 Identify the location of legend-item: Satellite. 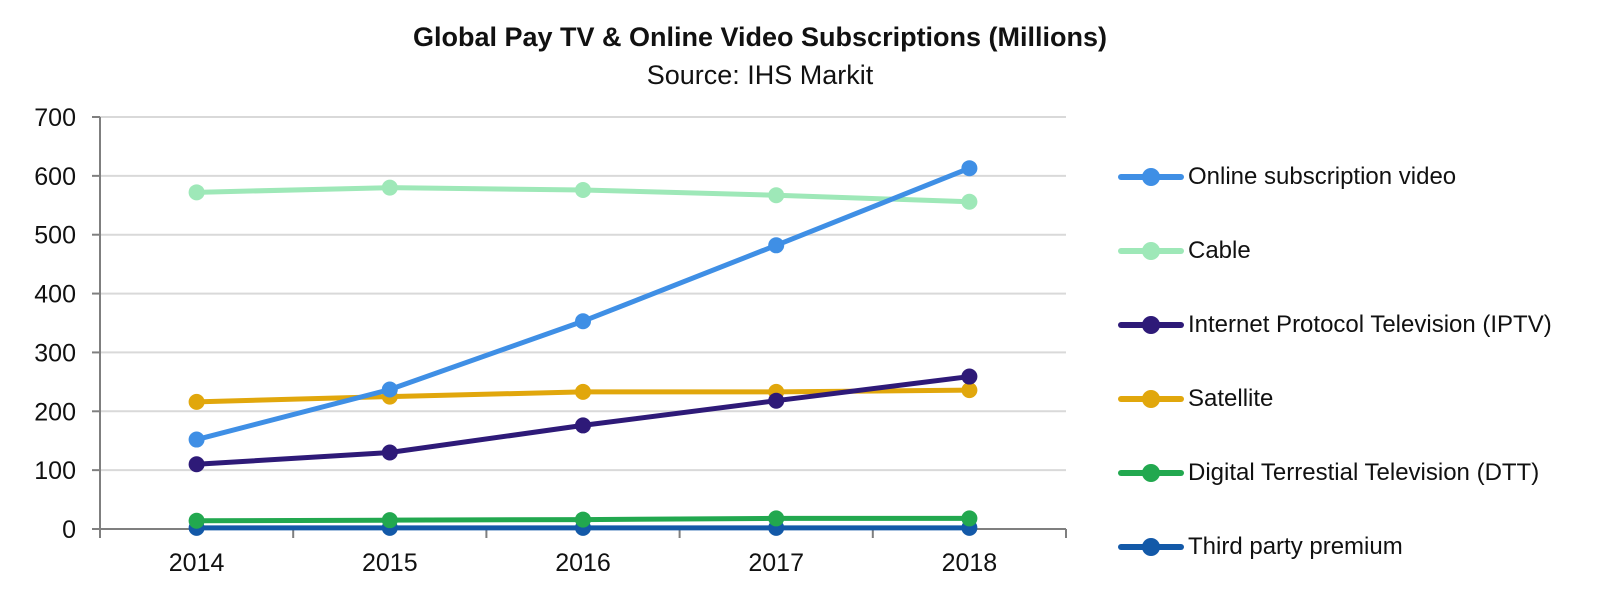
(1353, 399).